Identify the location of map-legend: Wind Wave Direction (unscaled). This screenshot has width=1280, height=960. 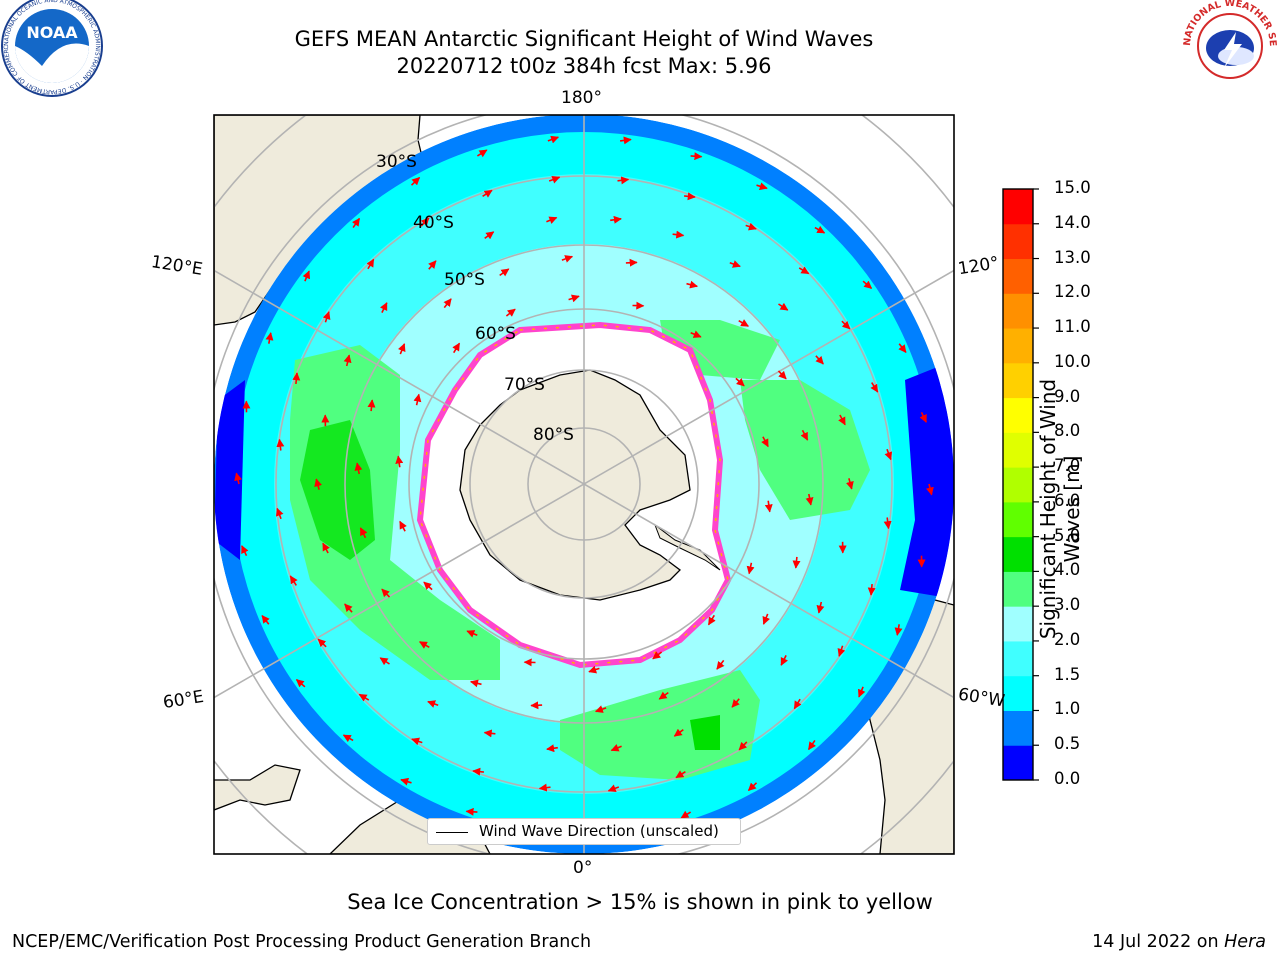
(584, 831).